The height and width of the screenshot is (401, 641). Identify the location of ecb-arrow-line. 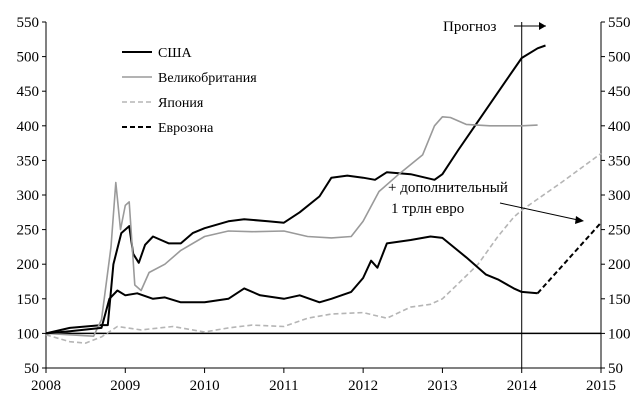
(539, 211).